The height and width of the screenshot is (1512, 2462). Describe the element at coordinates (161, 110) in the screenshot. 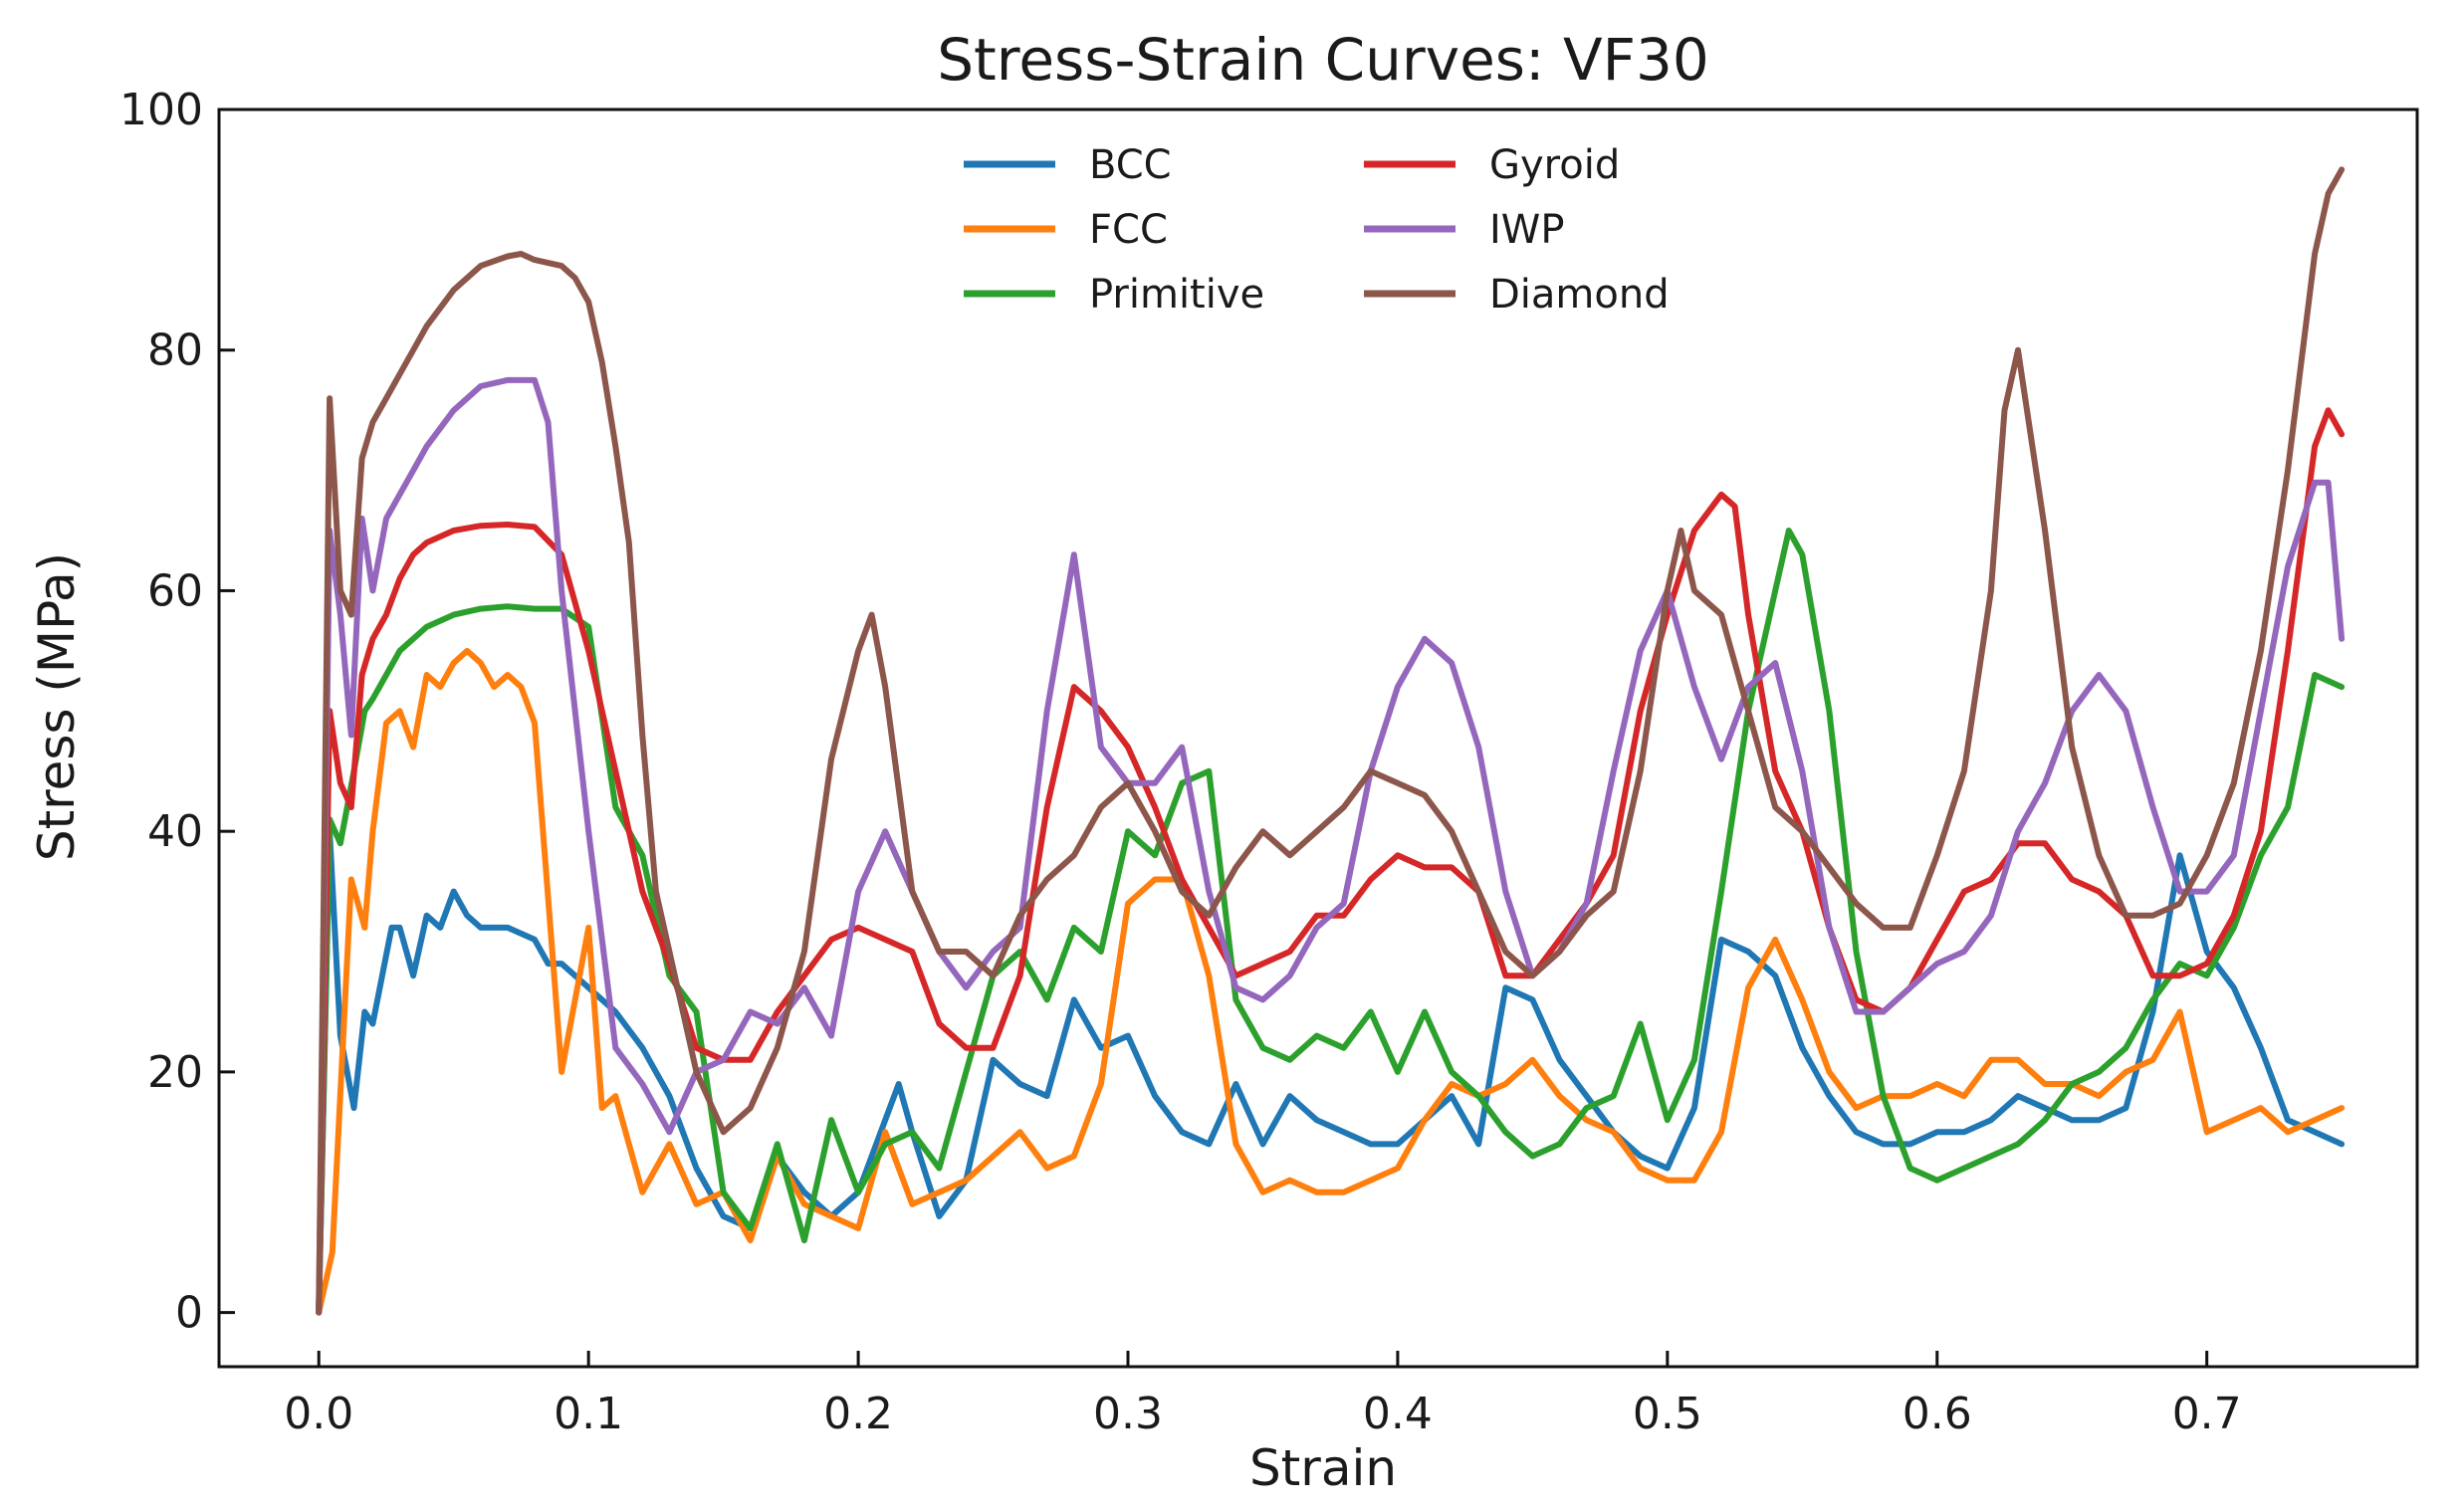

I see `y-tick-label: 100` at that location.